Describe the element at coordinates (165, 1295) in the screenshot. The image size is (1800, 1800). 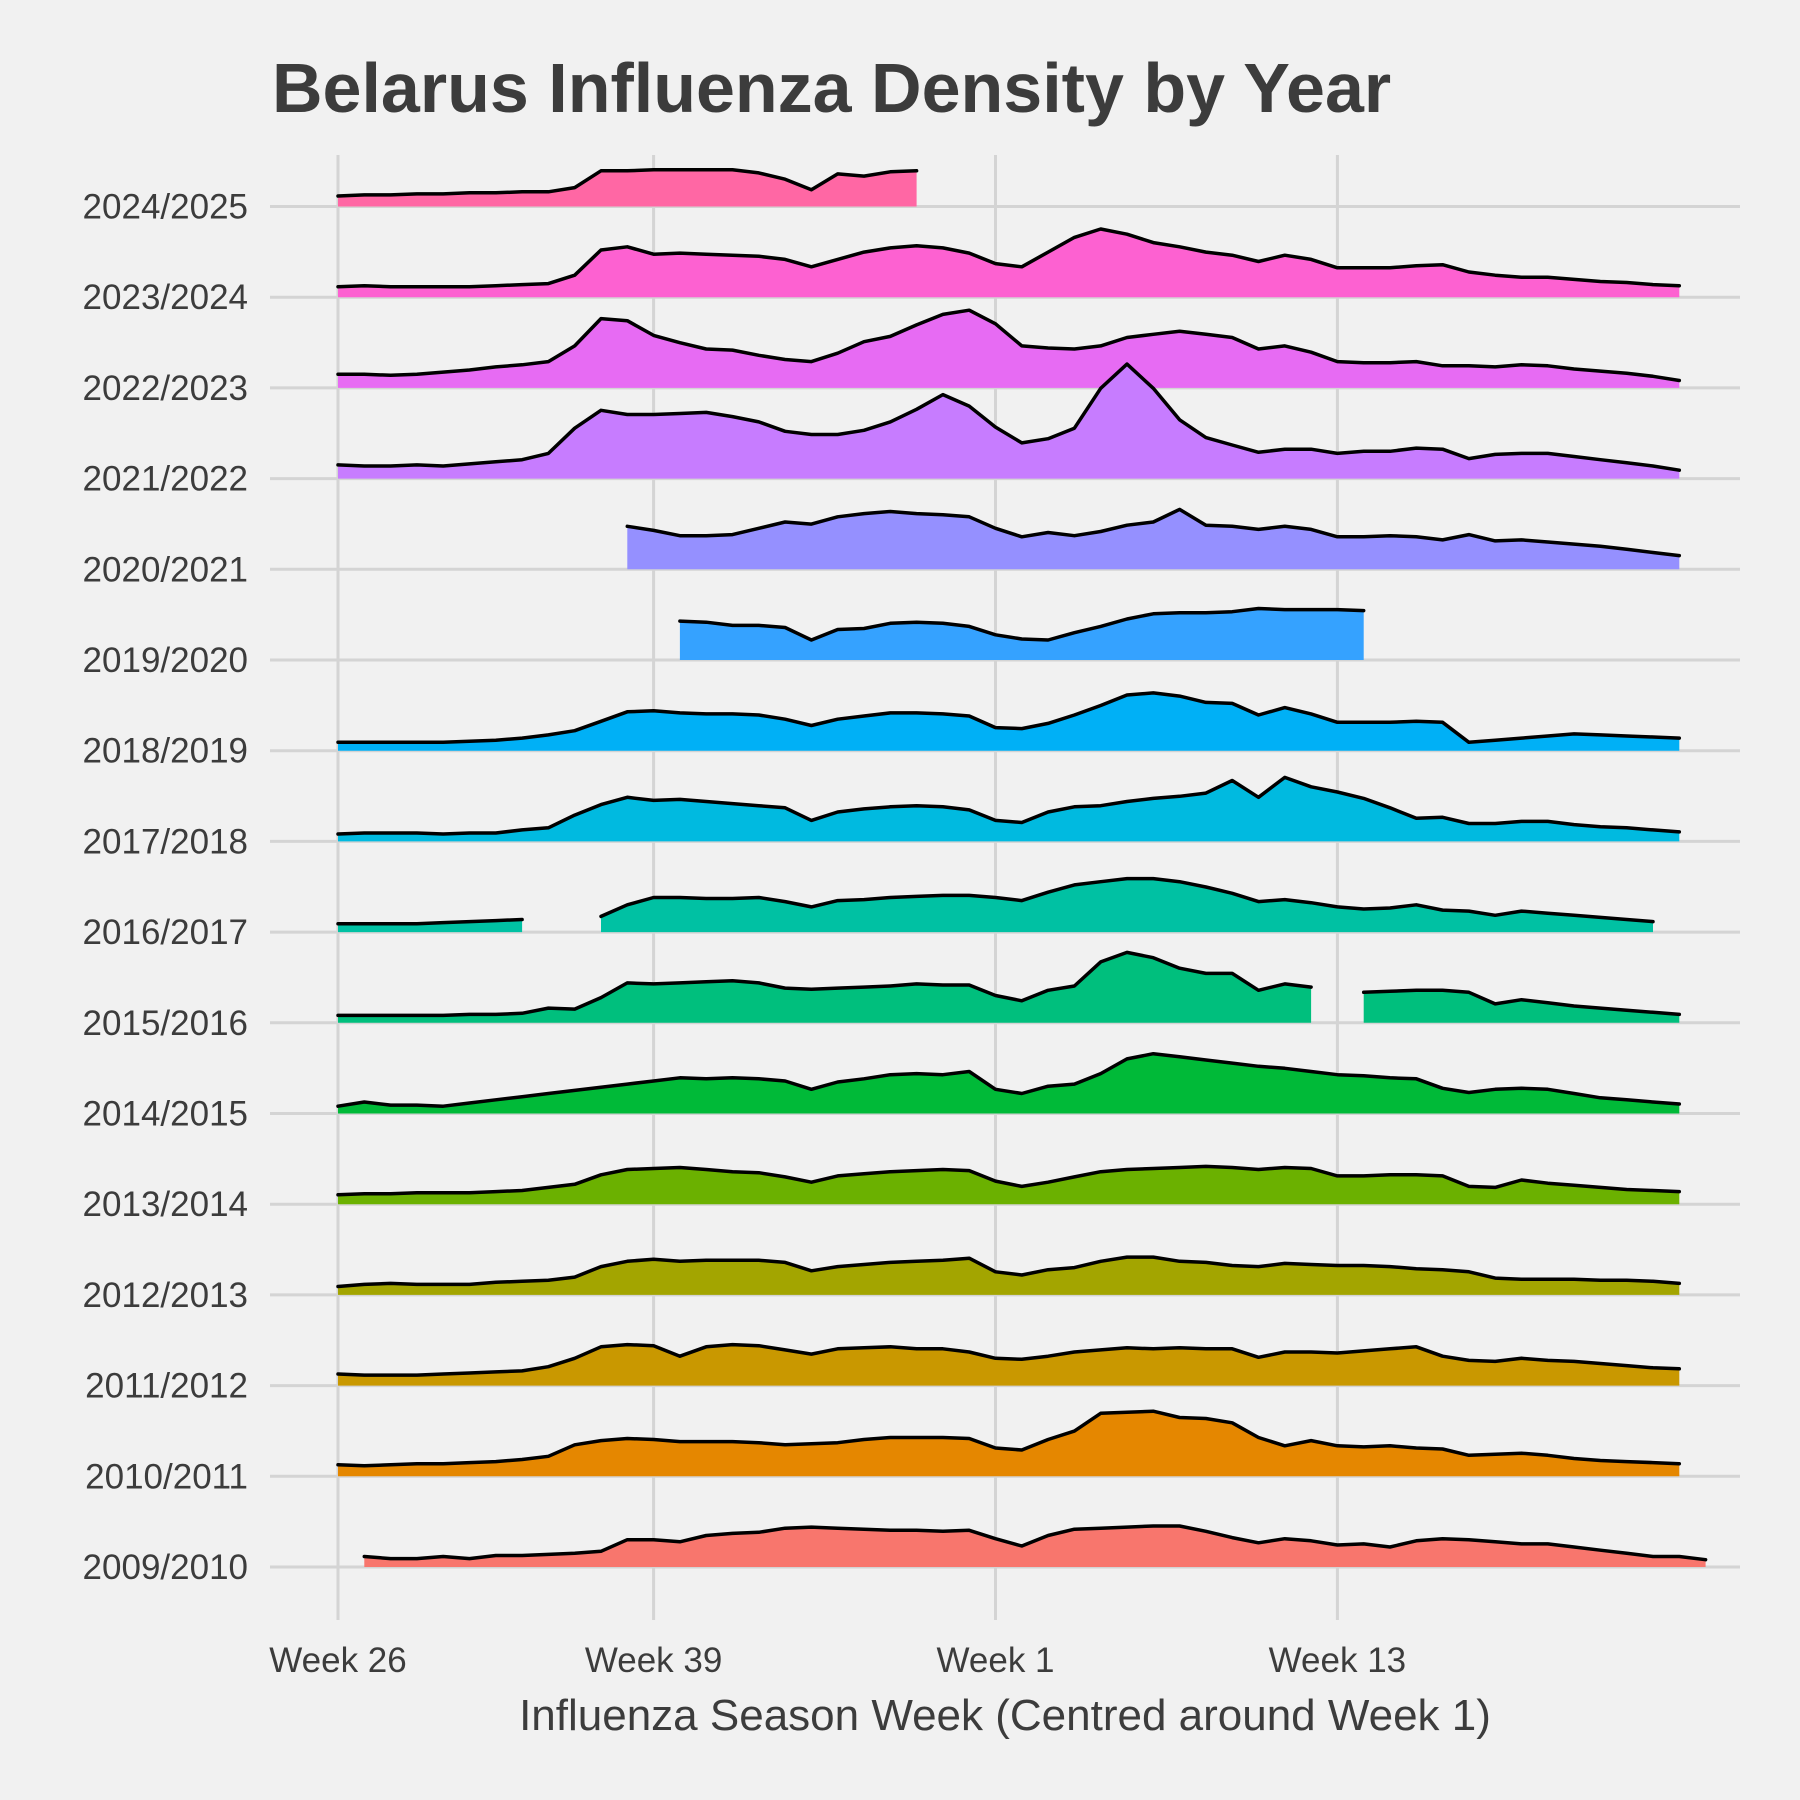
I see `y-tick-label: 2012/2013` at that location.